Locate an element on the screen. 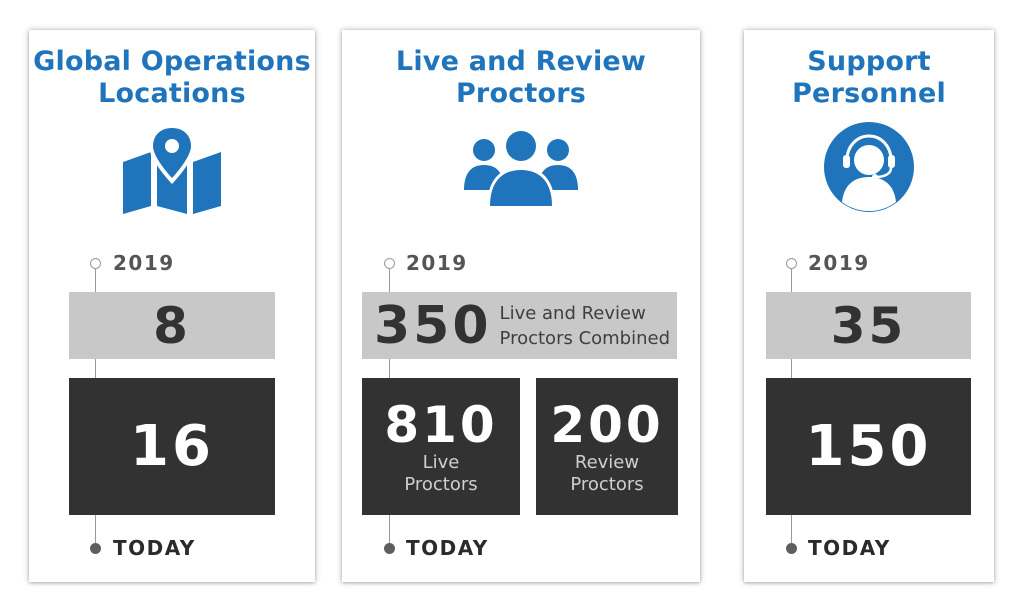 This screenshot has width=1024, height=614. value-2019-box: 8 is located at coordinates (172, 325).